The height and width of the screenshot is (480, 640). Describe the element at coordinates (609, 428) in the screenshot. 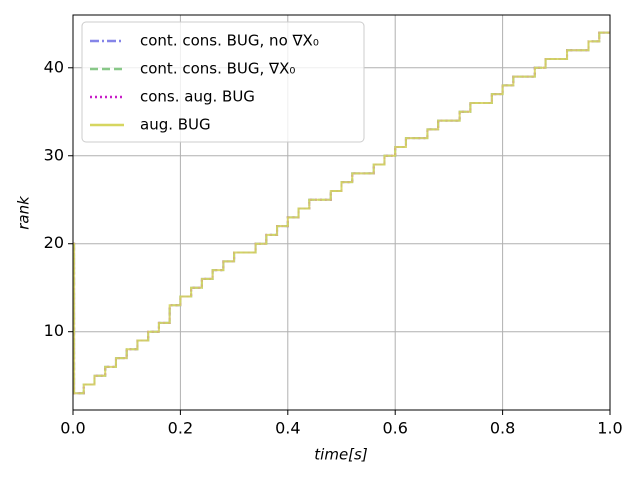

I see `x-tick-label: 1.0` at that location.